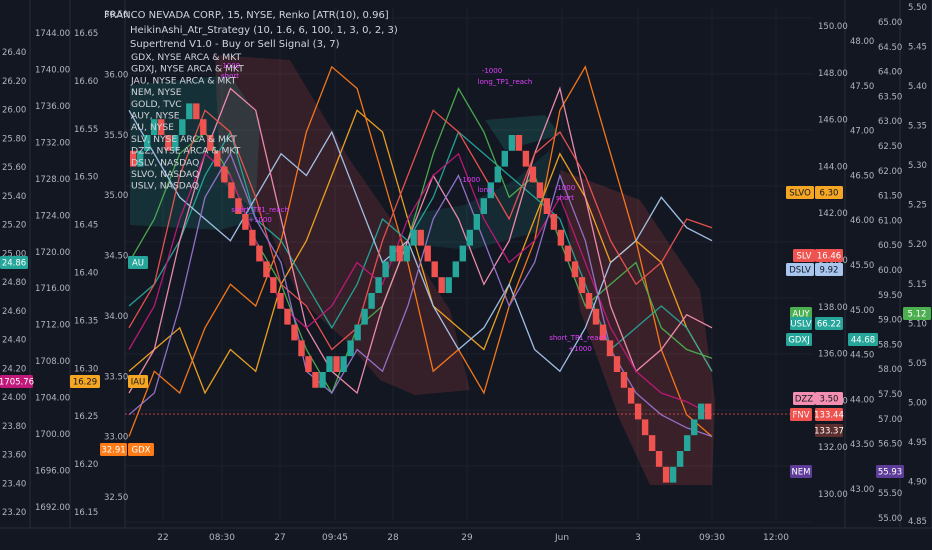  I want to click on axis-r4-tick: 5.30, so click(917, 166).